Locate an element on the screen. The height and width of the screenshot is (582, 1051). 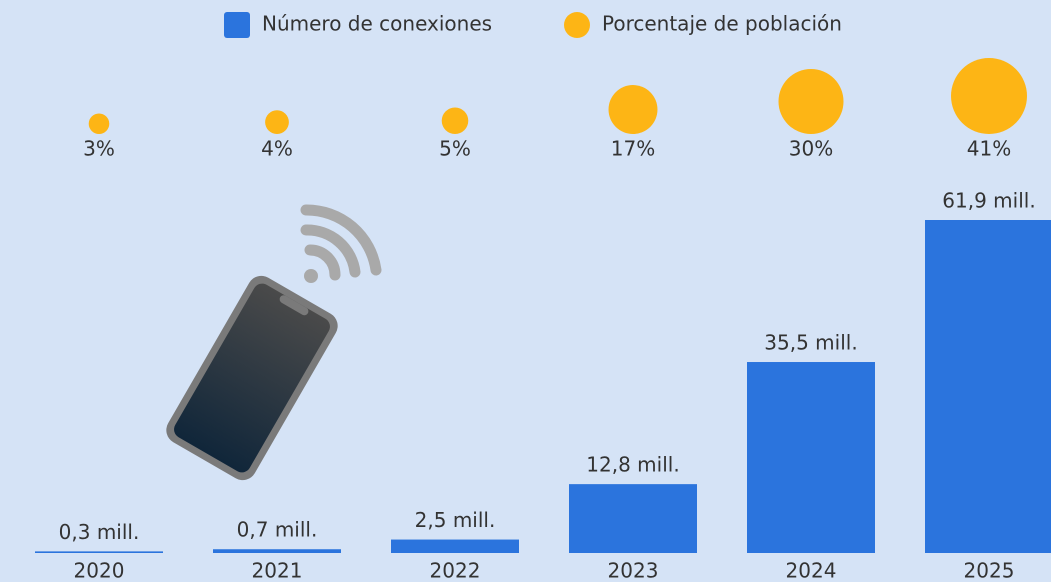
x-tick-label: 2025 is located at coordinates (989, 570).